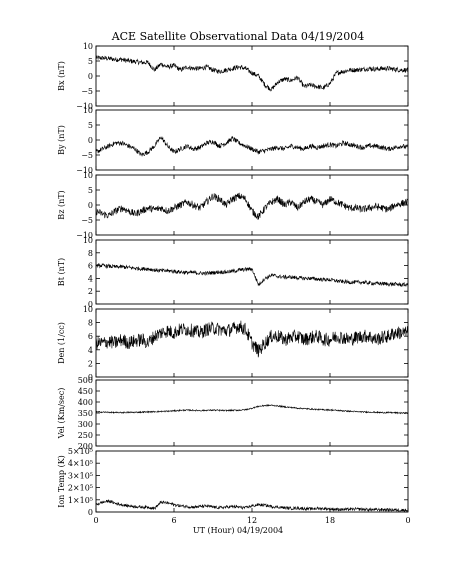  Describe the element at coordinates (85, 402) in the screenshot. I see `y-tick-label: 400` at that location.